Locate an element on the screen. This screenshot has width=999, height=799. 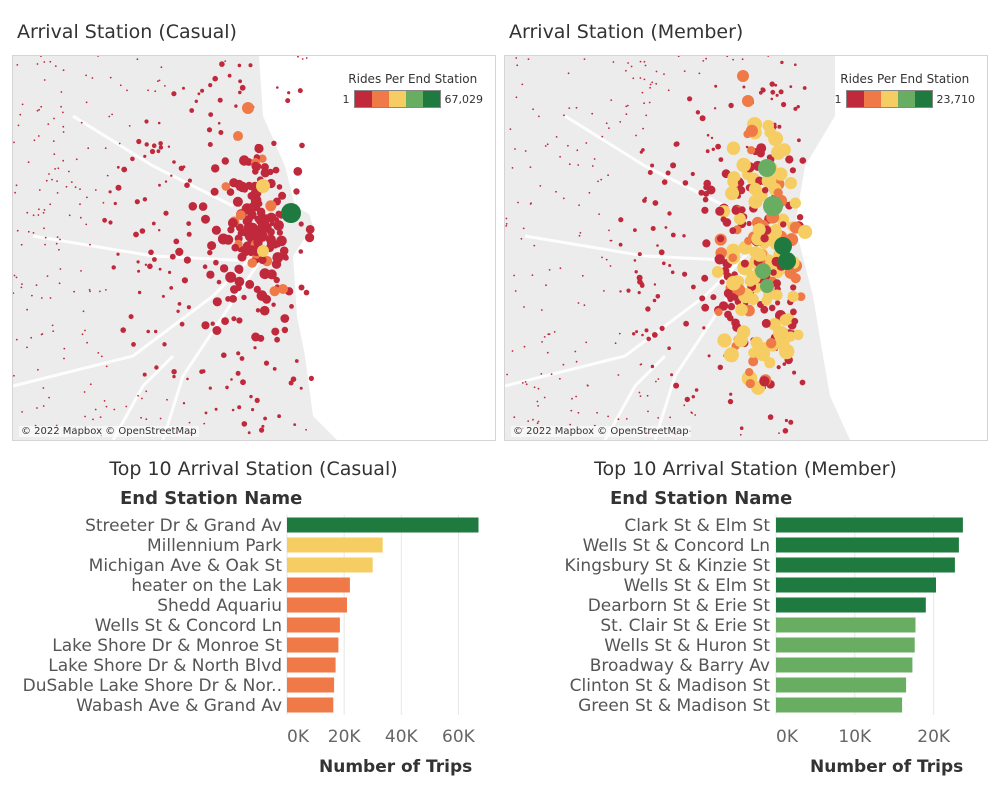
station-dot-large is located at coordinates (283, 289).